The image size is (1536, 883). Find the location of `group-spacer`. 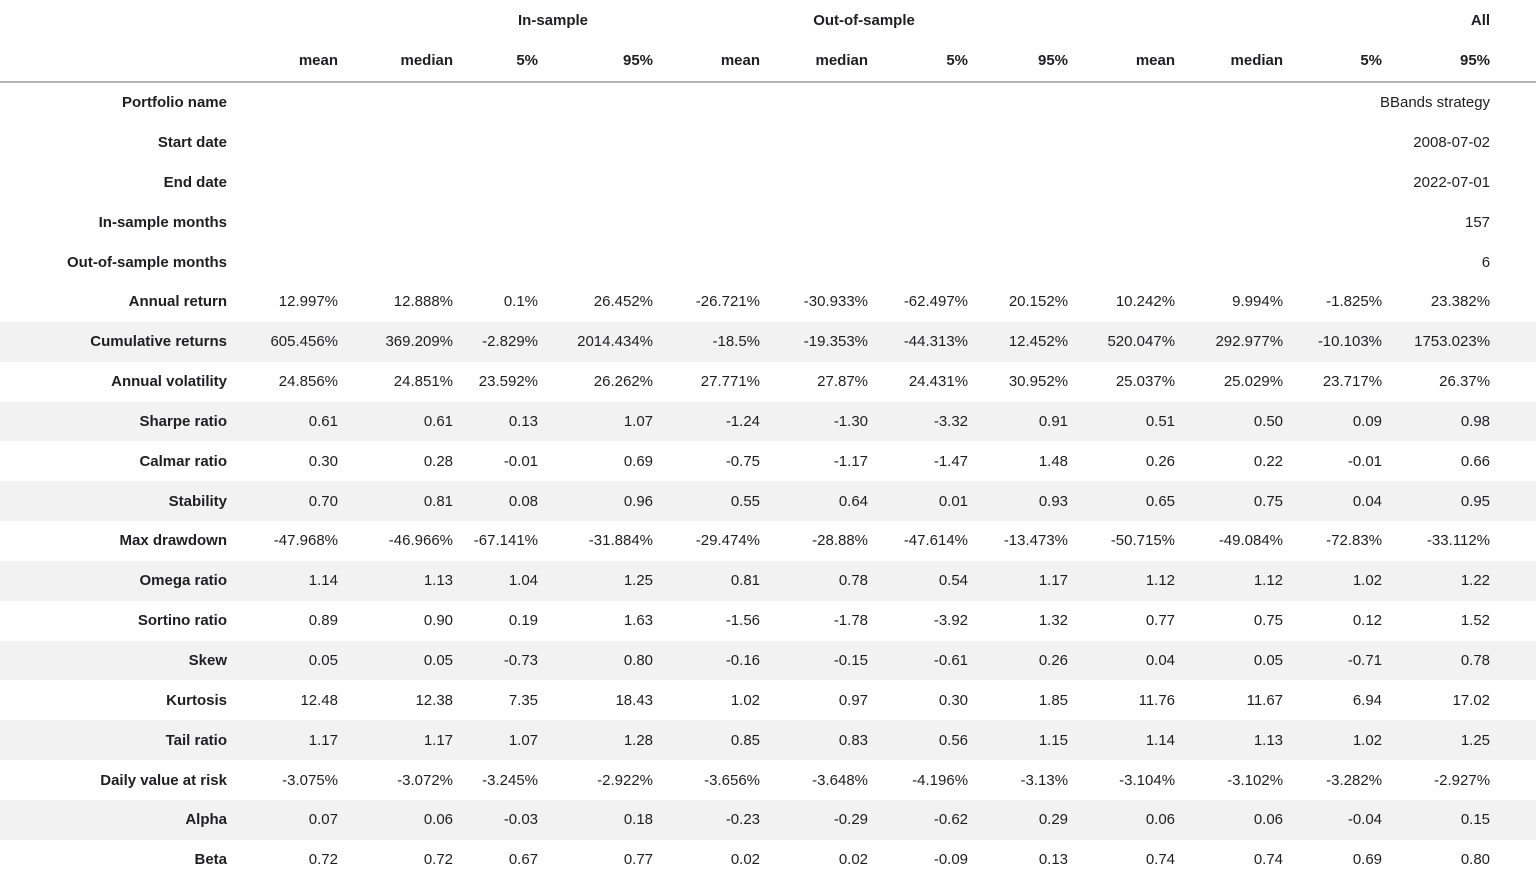

group-spacer is located at coordinates (226, 20).